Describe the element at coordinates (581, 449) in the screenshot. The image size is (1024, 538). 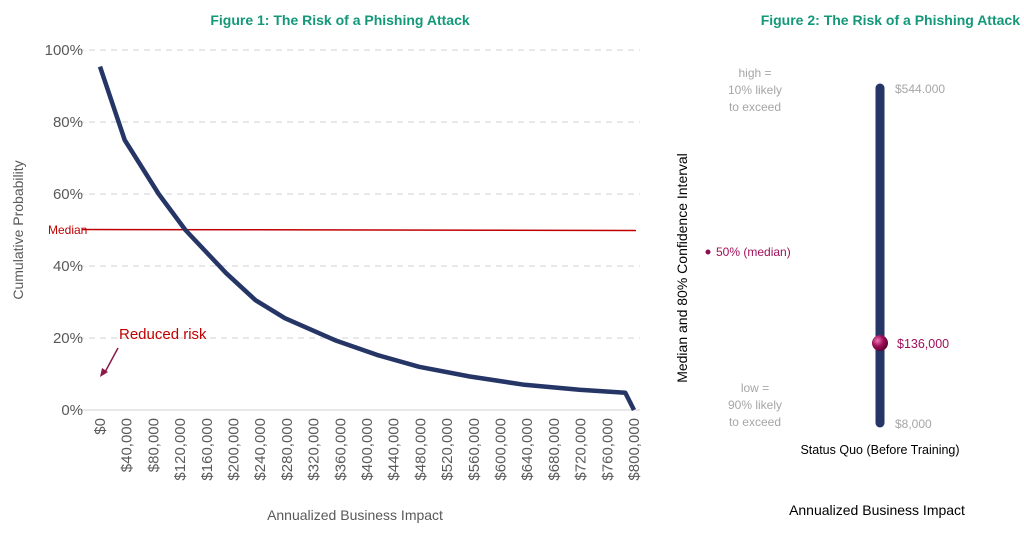
I see `x-tick-label: $720,000` at that location.